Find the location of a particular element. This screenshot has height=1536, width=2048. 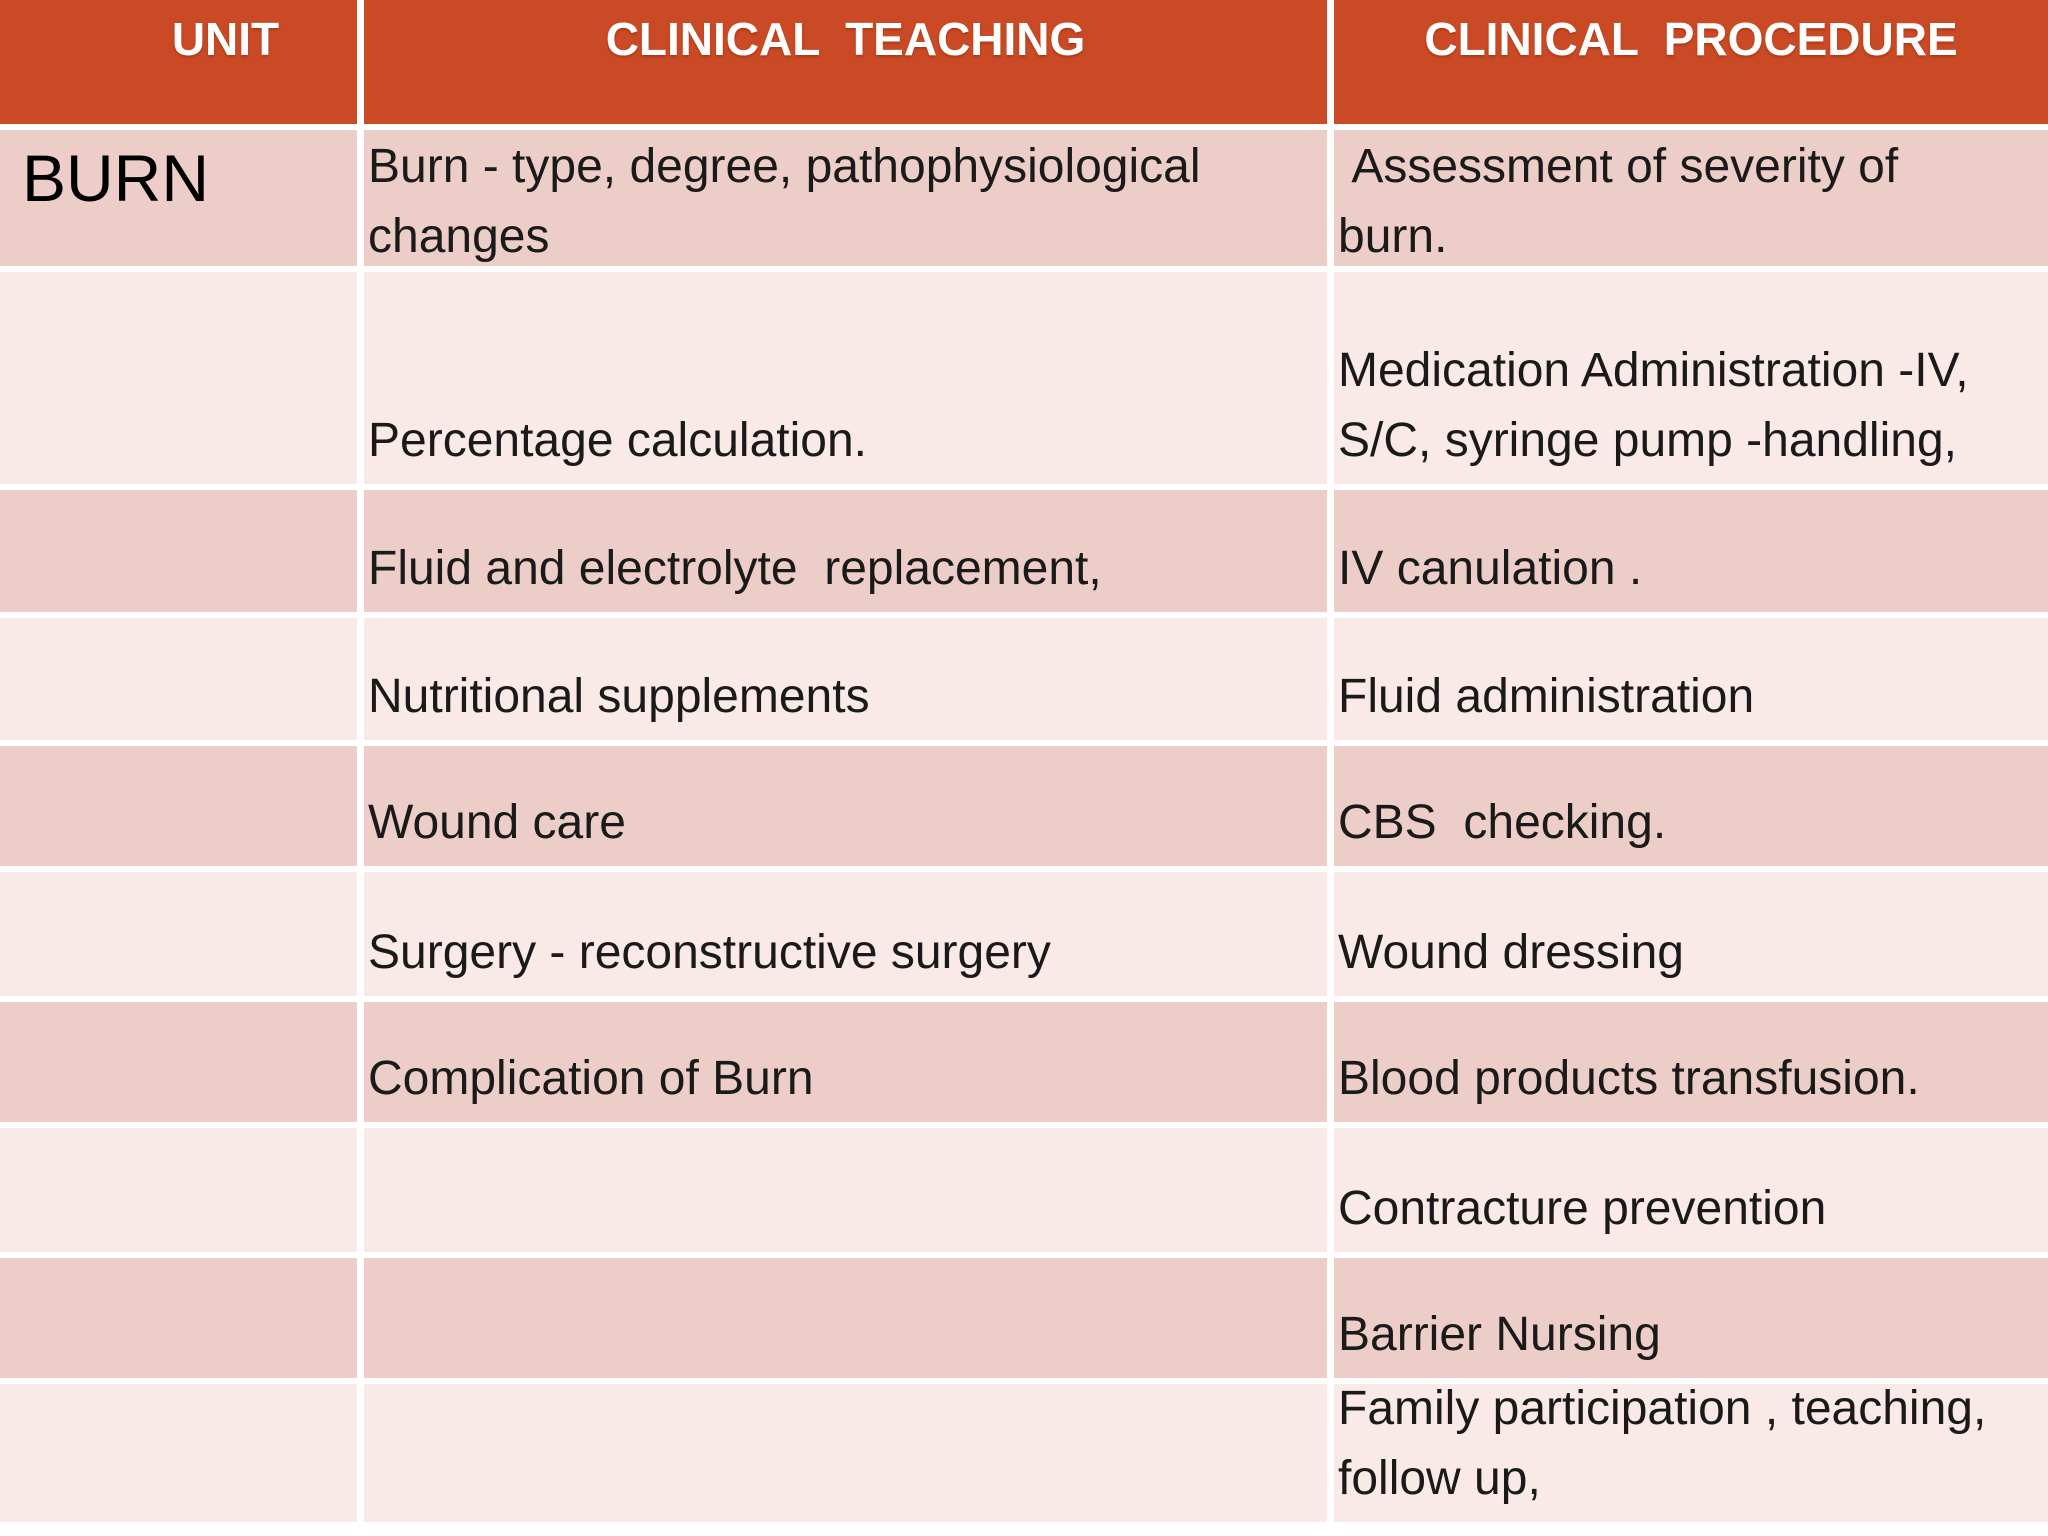

cell-procedure-contracture: Contracture prevention is located at coordinates (1691, 1190).